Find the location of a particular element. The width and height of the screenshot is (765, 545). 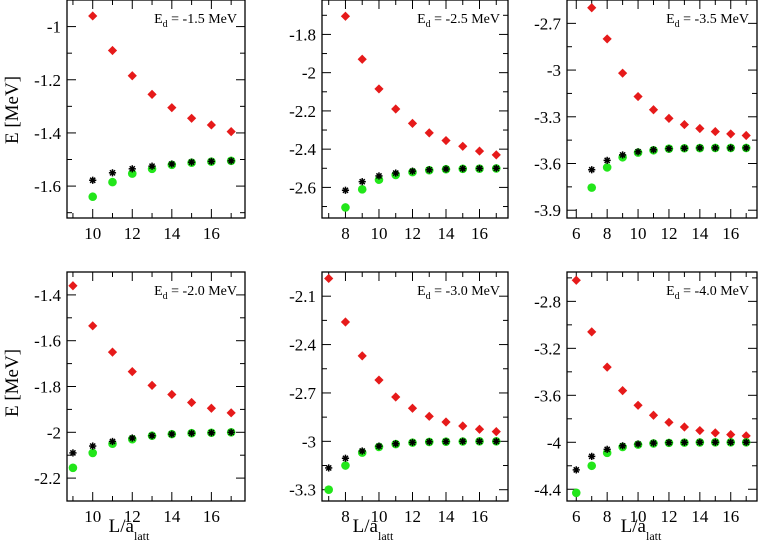

energy-annotation: Ed = -1.5 MeV is located at coordinates (195, 21).